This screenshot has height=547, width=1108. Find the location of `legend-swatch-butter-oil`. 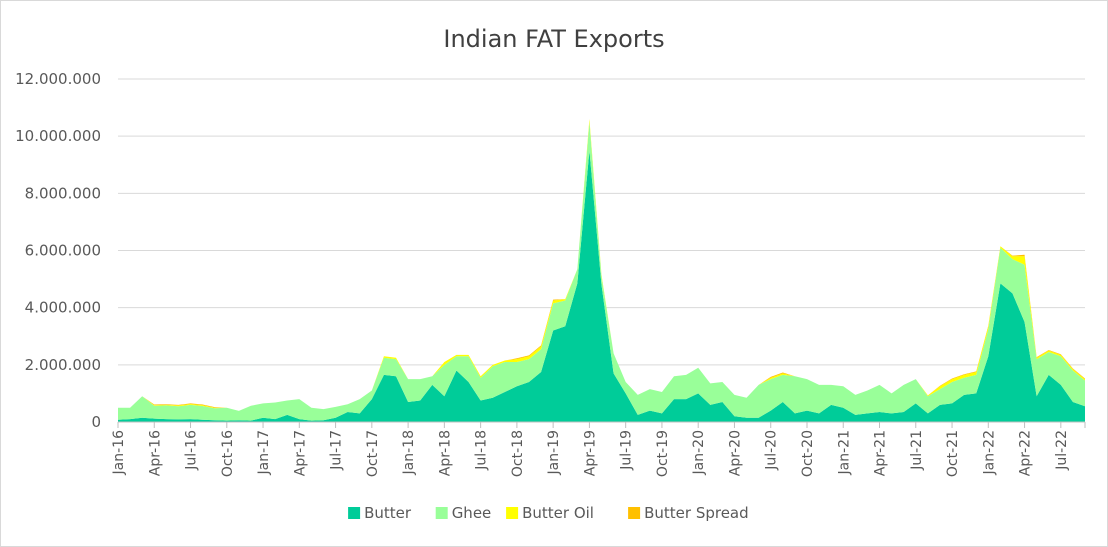

legend-swatch-butter-oil is located at coordinates (512, 513).